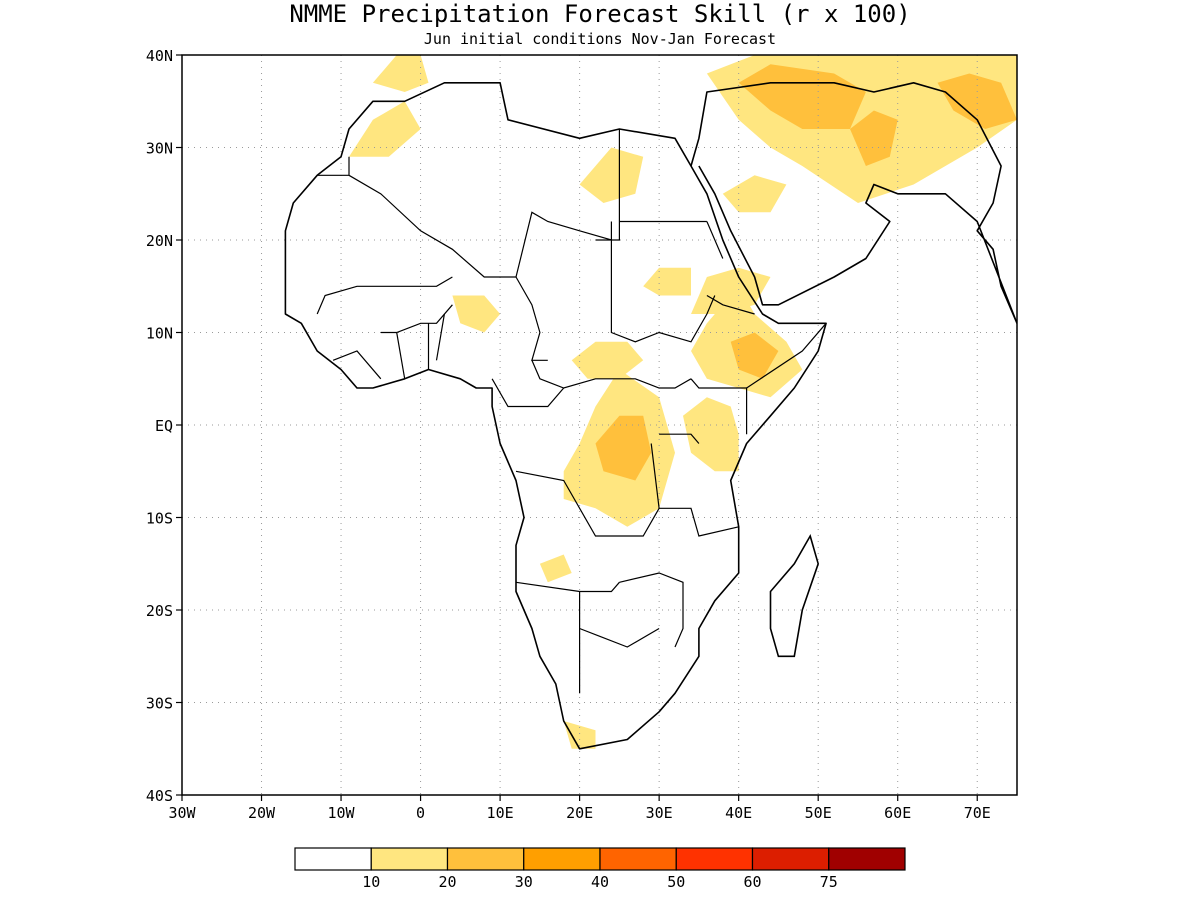  Describe the element at coordinates (752, 882) in the screenshot. I see `colorbar-label: 60` at that location.